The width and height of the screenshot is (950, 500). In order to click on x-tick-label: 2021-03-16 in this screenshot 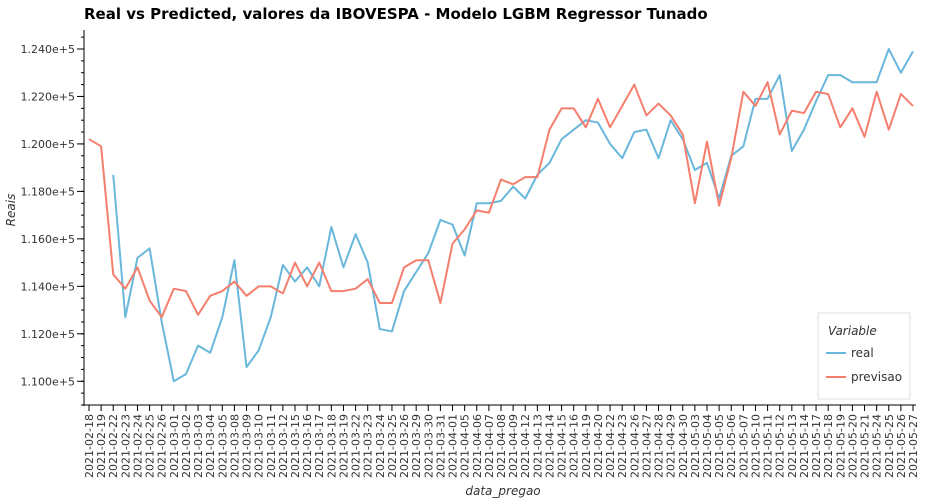, I will do `click(307, 446)`.